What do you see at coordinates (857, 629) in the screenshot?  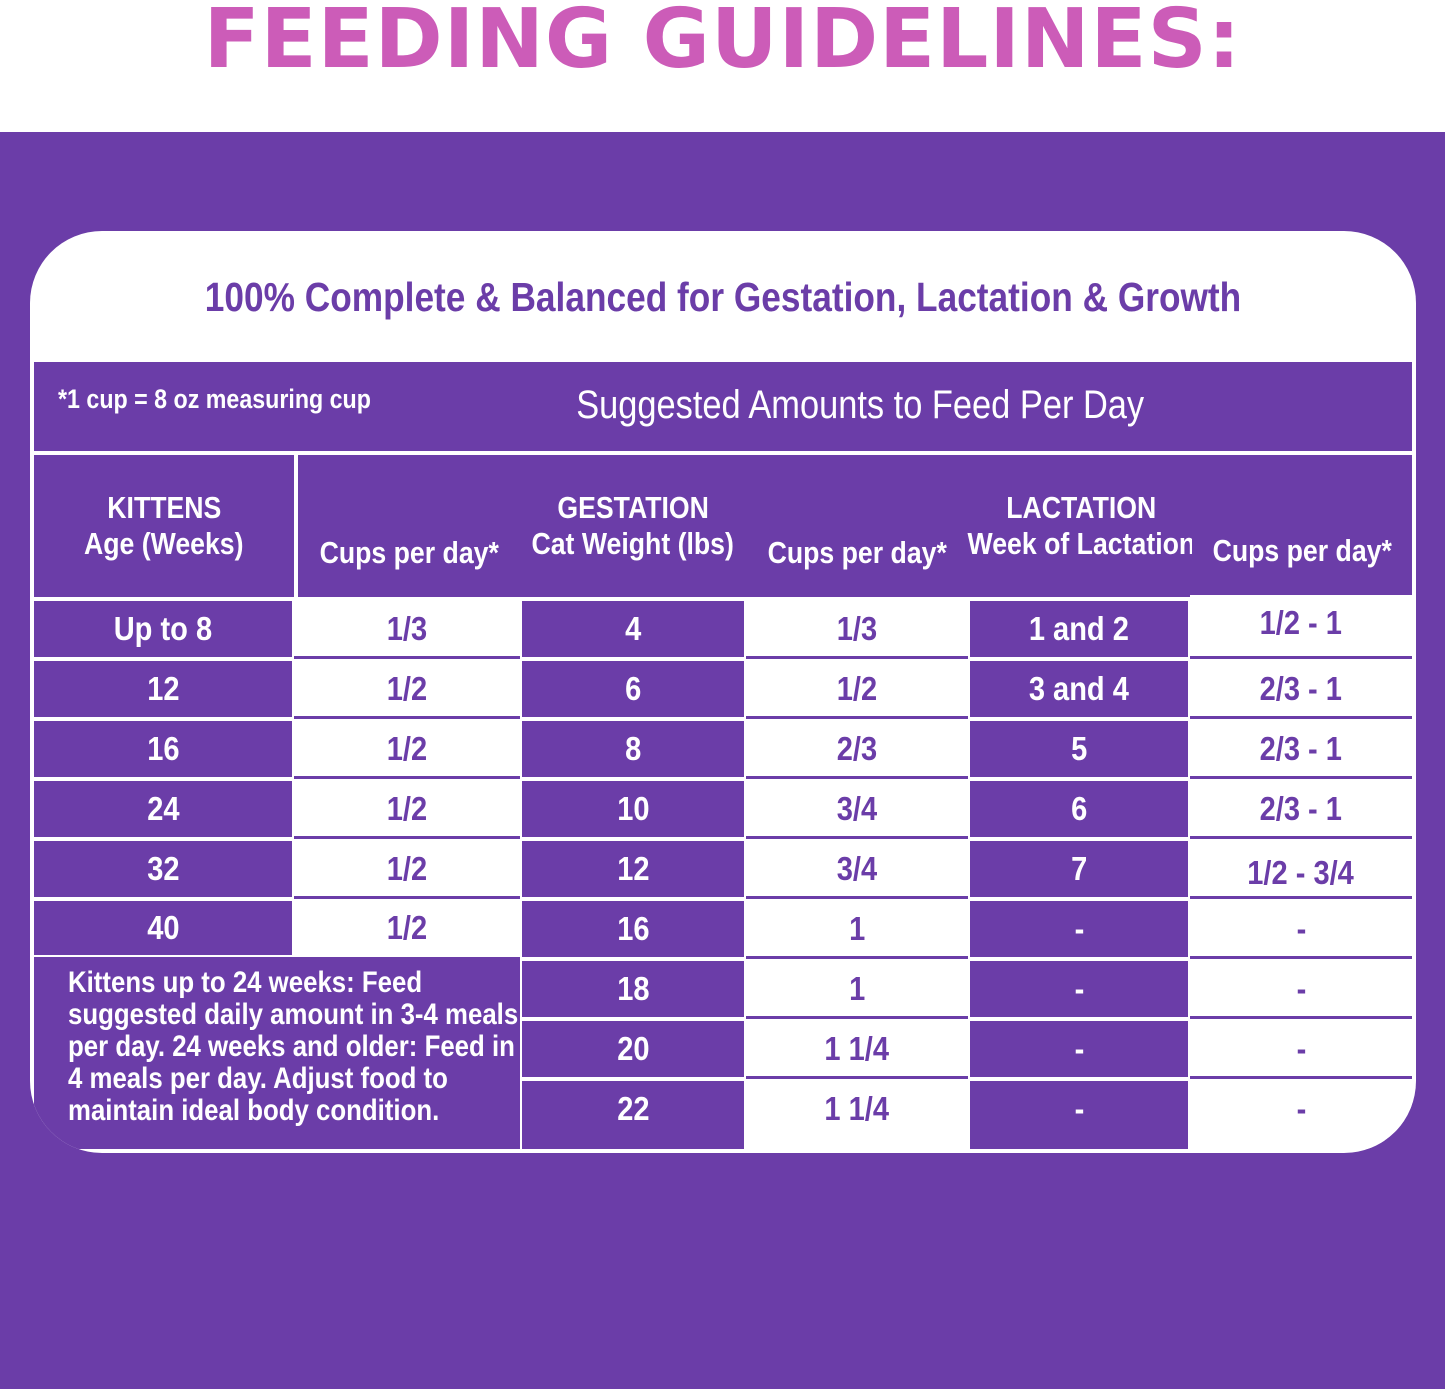 I see `gestation-cups-cell: 1/3` at bounding box center [857, 629].